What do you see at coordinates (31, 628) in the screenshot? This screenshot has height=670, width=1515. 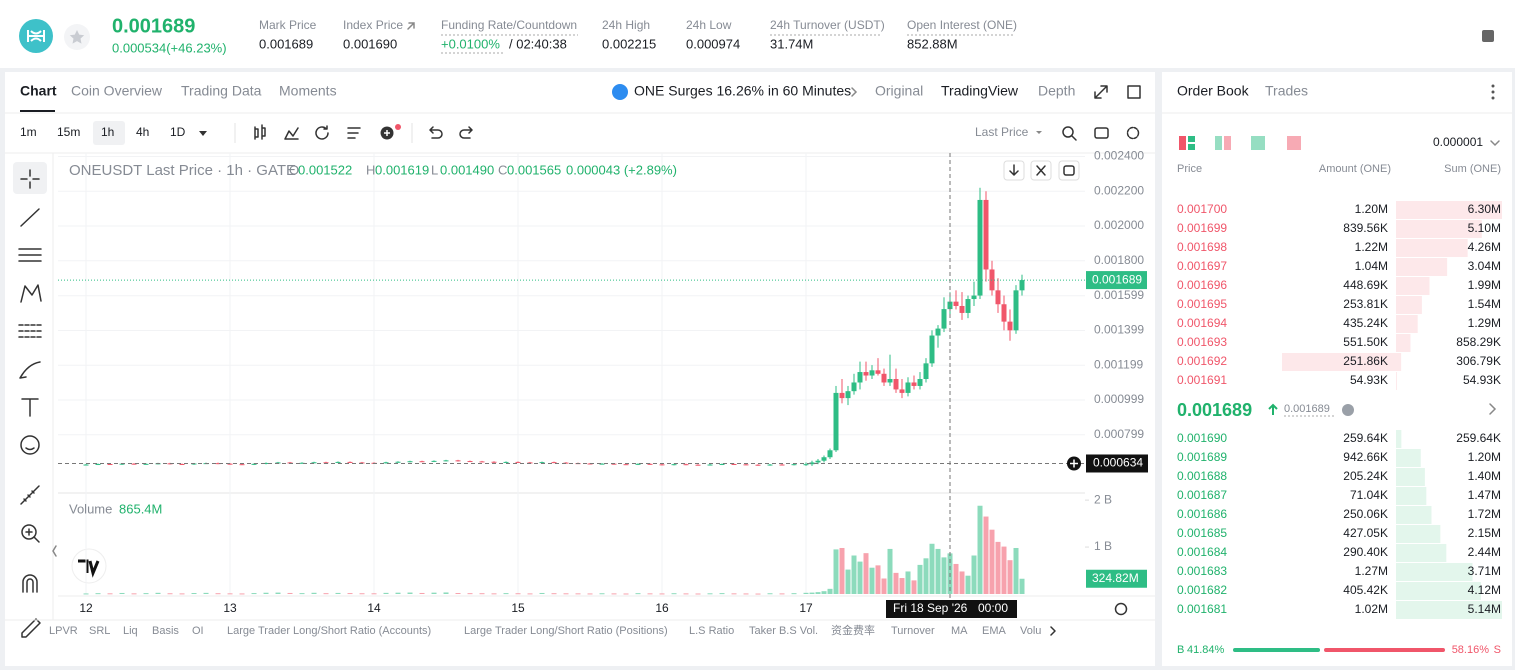 I see `lock-tool` at bounding box center [31, 628].